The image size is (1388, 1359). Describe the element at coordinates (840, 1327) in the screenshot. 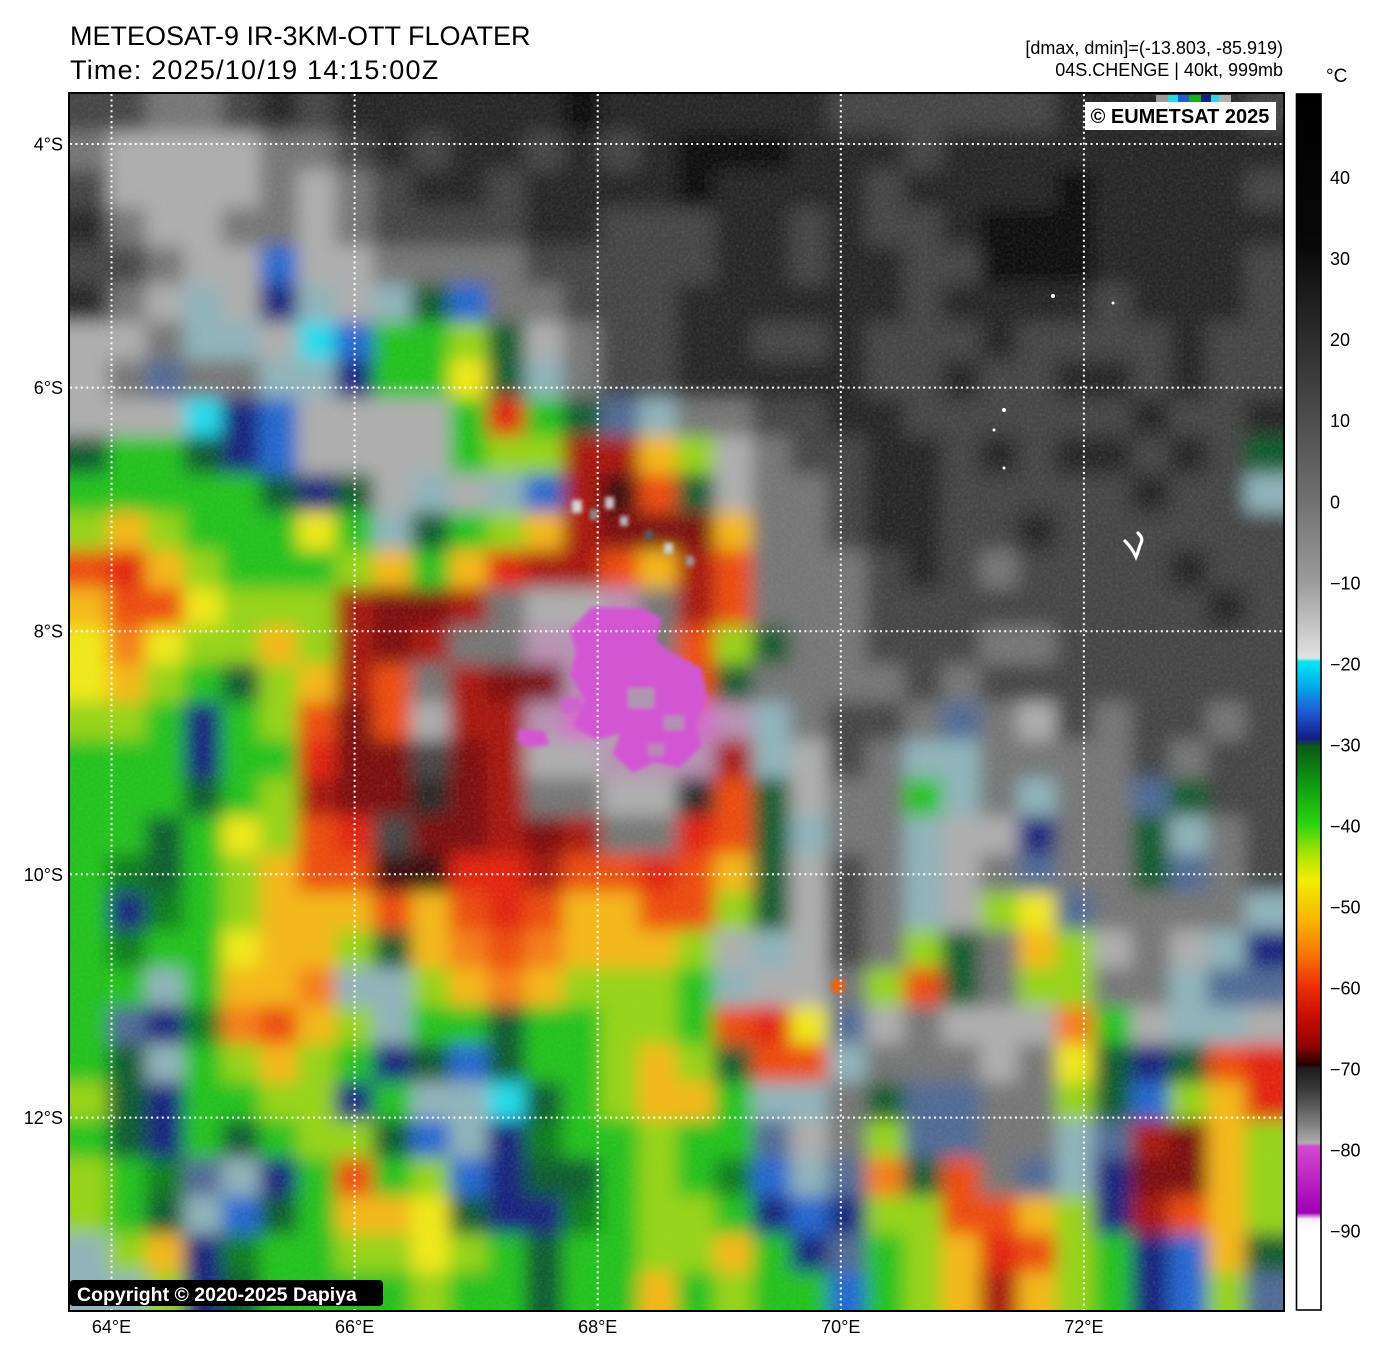

I see `svg-text: 70°E` at that location.